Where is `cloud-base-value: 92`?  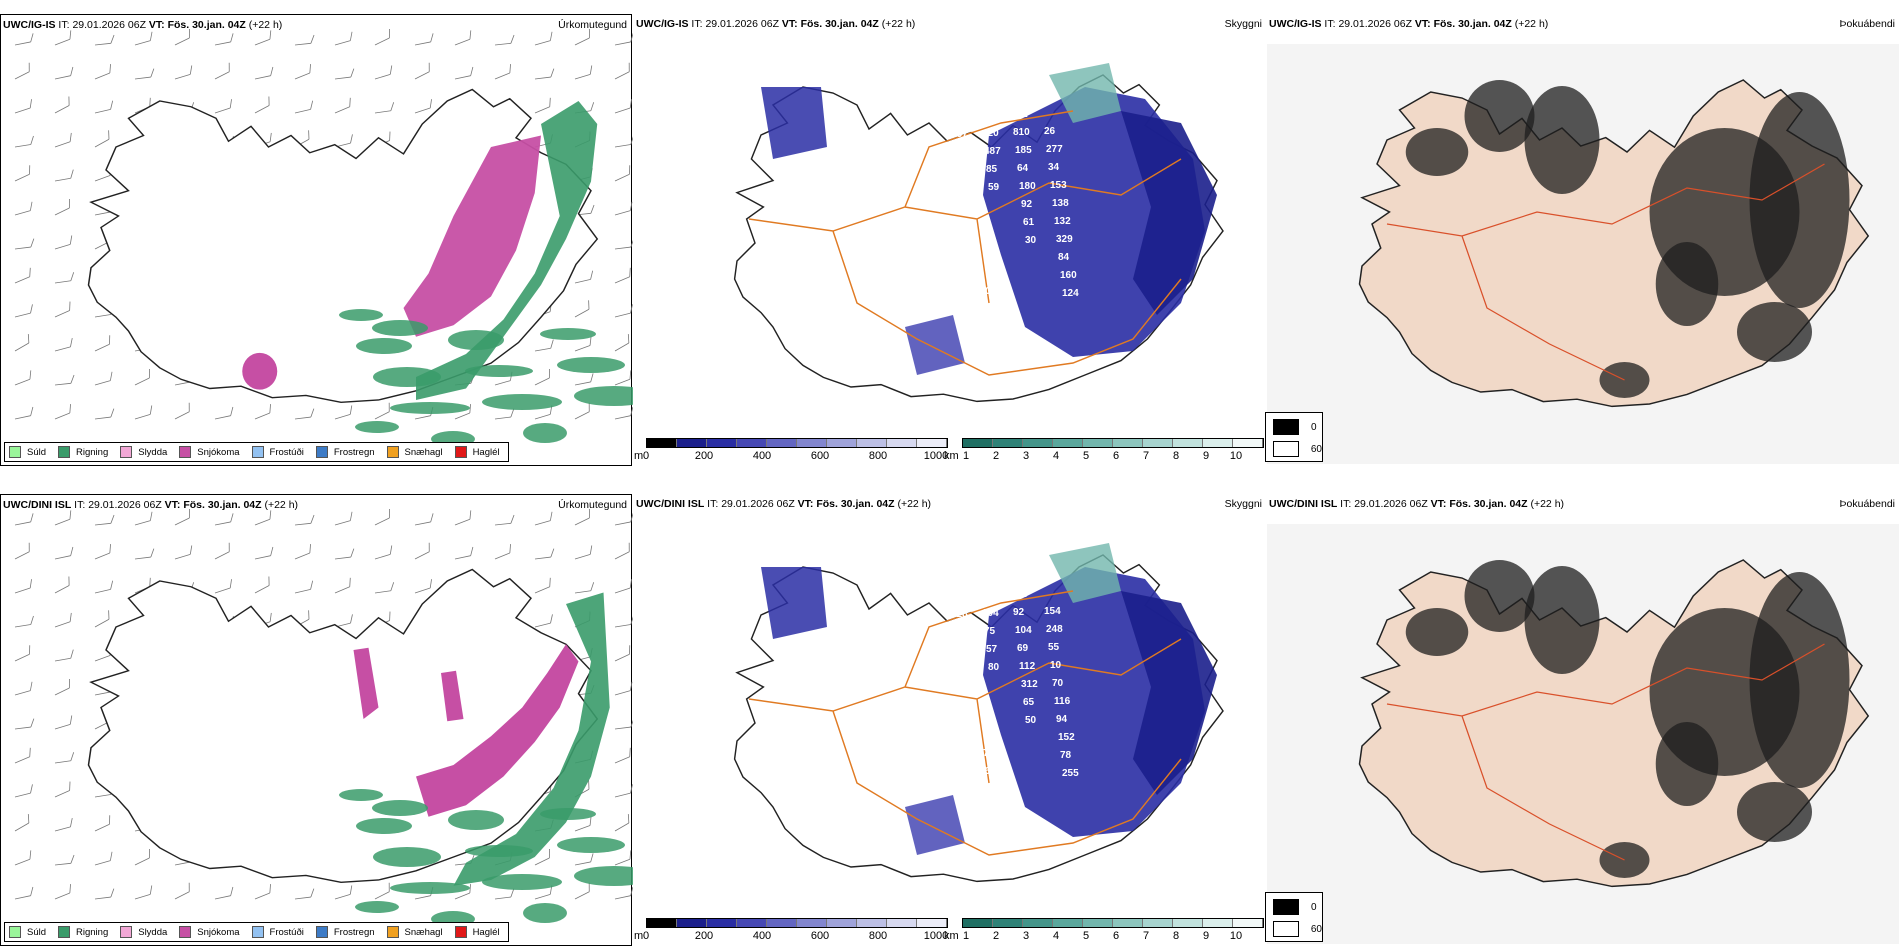 cloud-base-value: 92 is located at coordinates (1027, 204).